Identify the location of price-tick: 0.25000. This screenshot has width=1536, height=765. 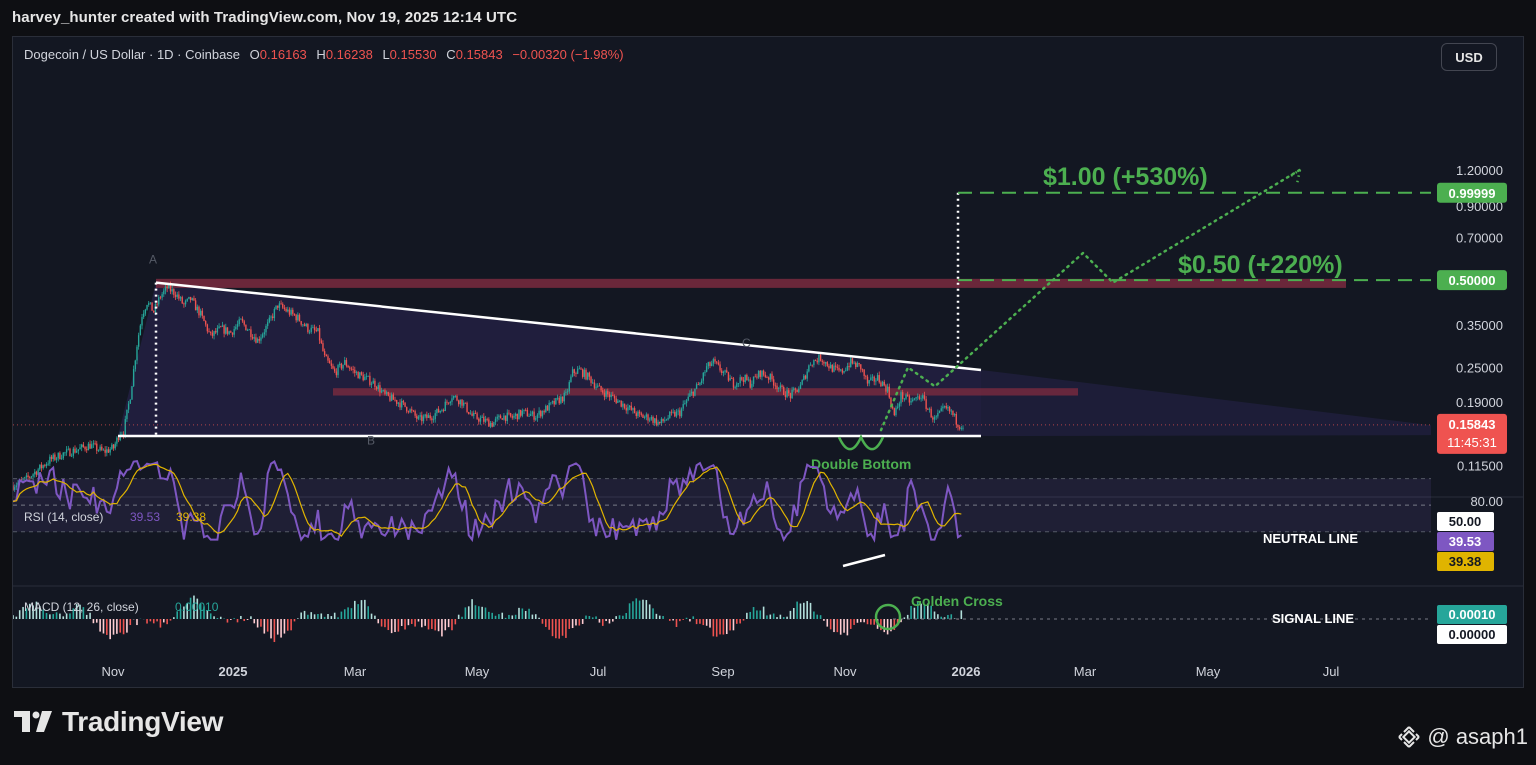
(1479, 367).